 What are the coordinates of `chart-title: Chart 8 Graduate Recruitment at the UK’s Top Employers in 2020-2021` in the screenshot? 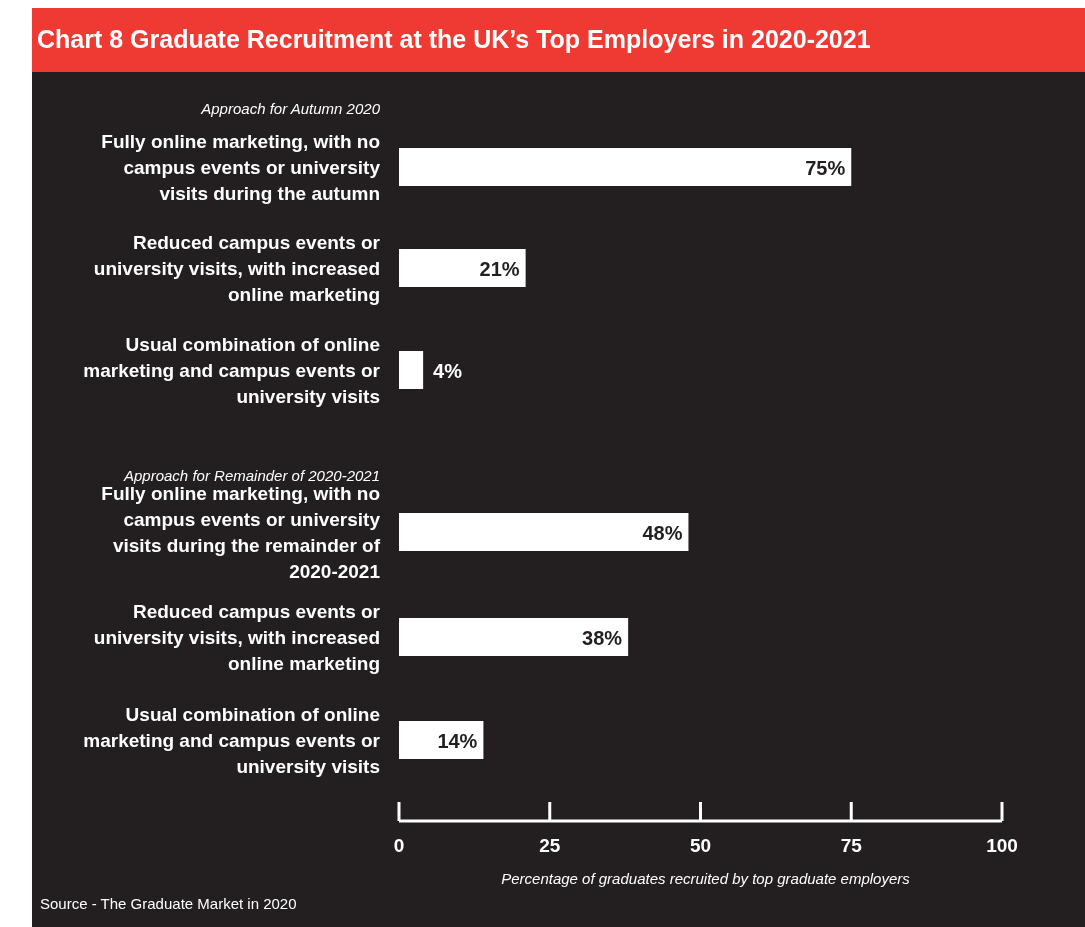 It's located at (454, 39).